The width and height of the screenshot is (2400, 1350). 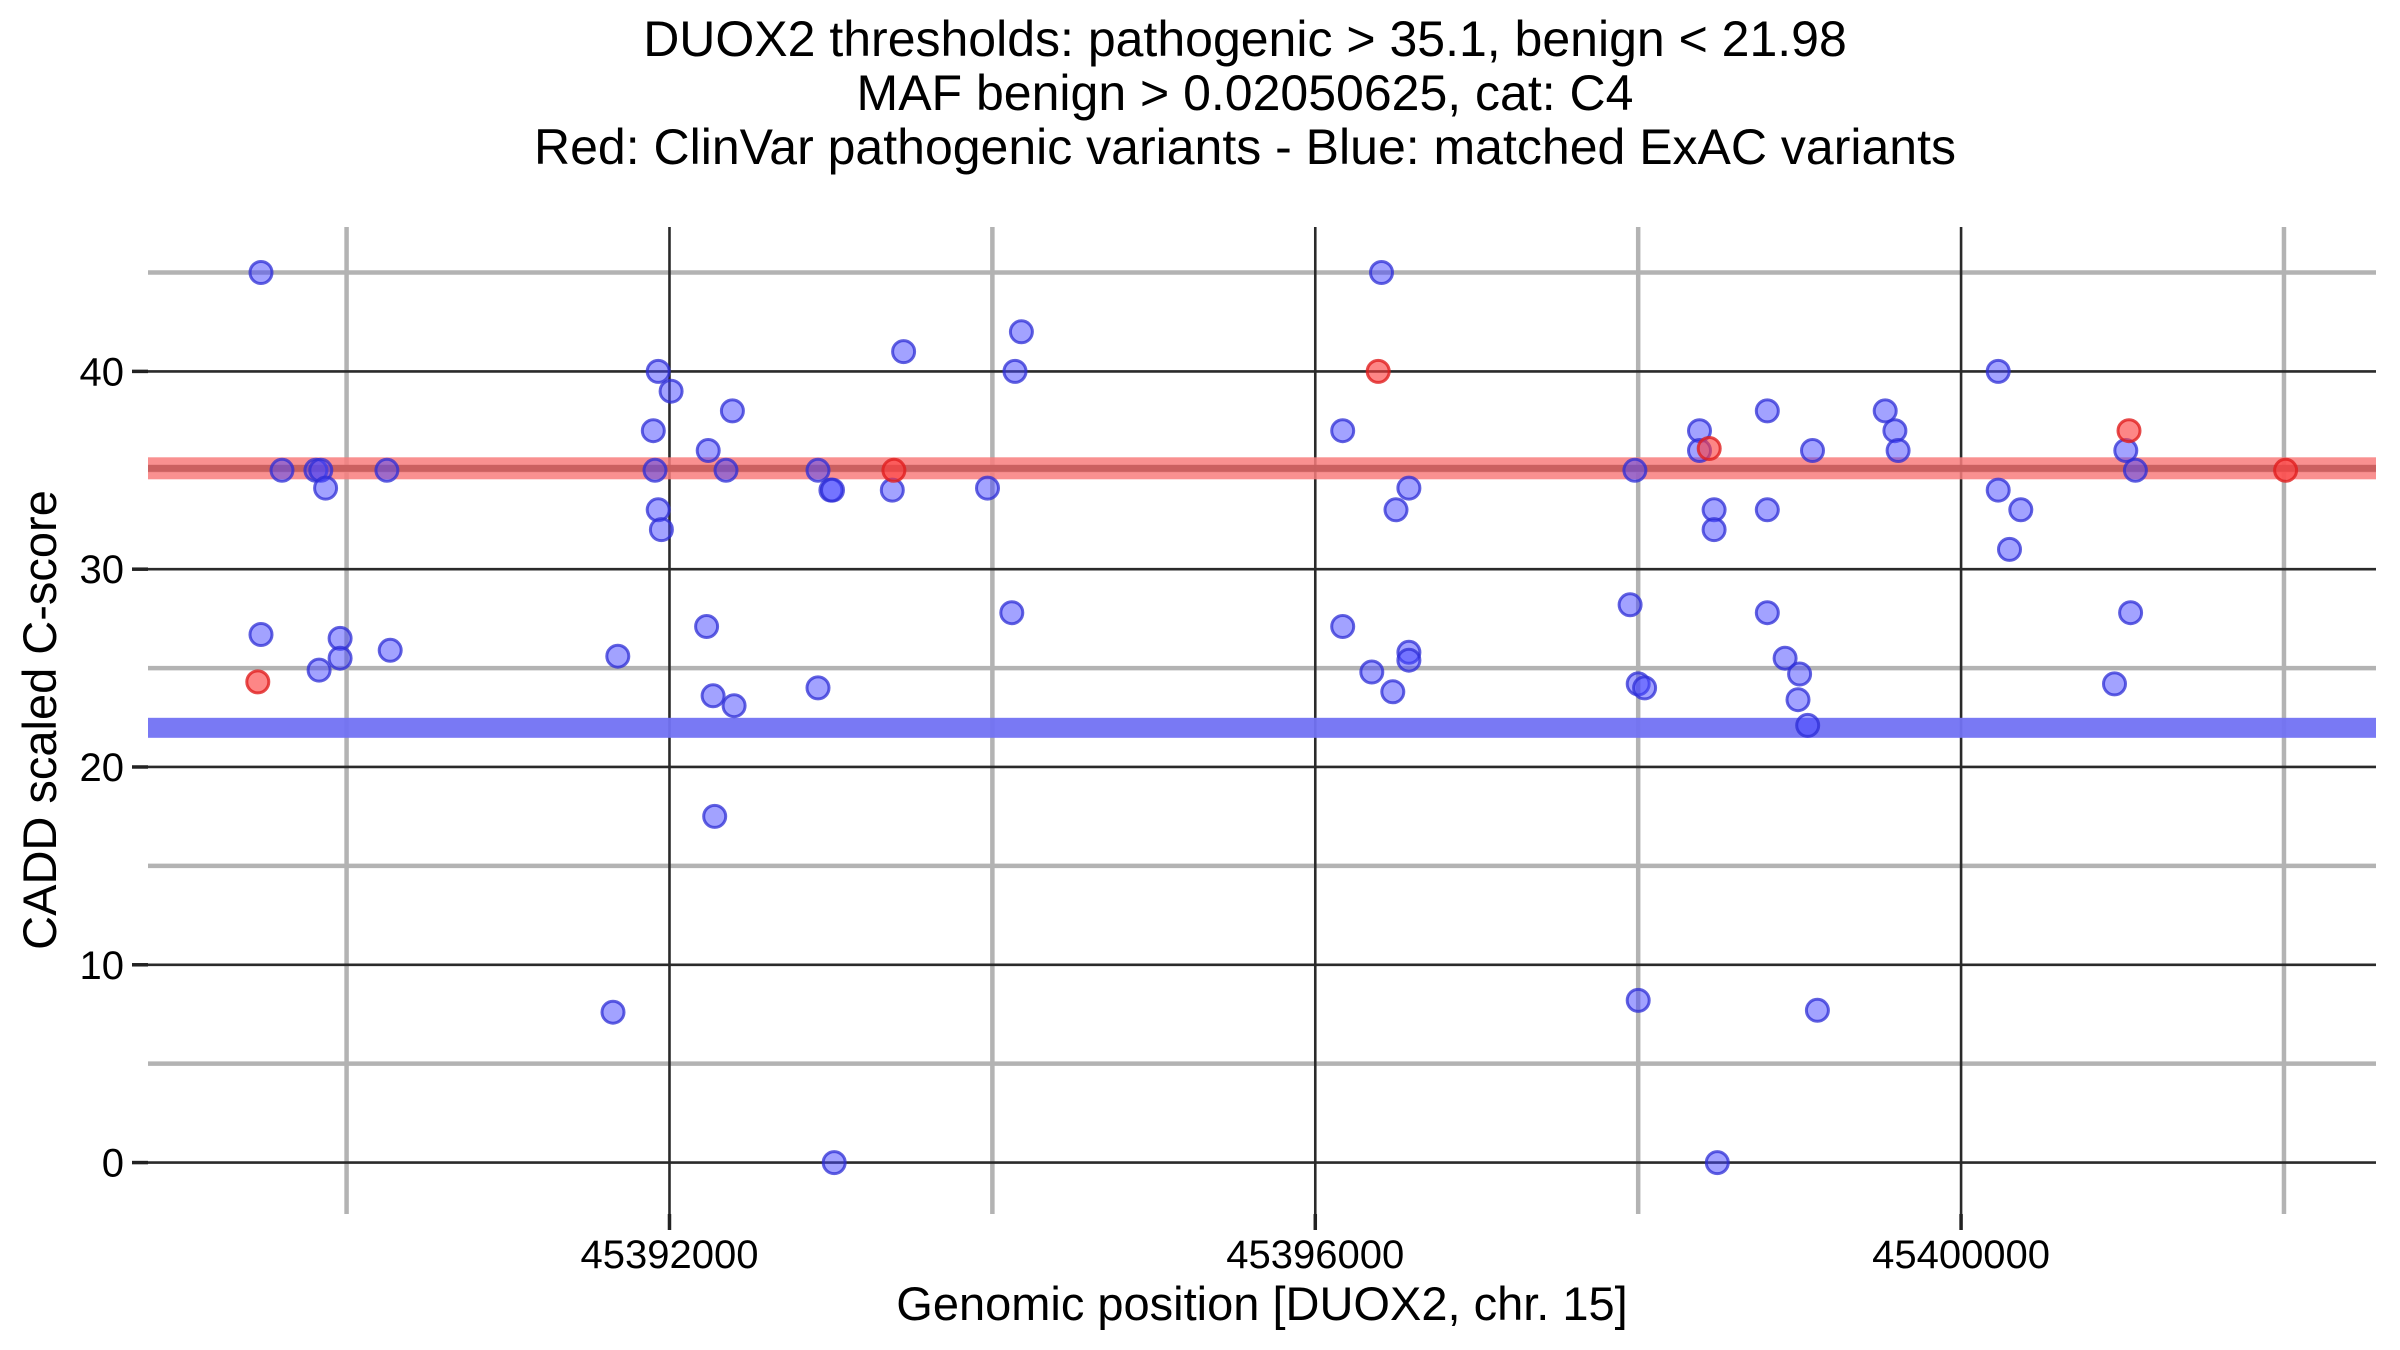 I want to click on y-tick-label: 0, so click(x=113, y=1164).